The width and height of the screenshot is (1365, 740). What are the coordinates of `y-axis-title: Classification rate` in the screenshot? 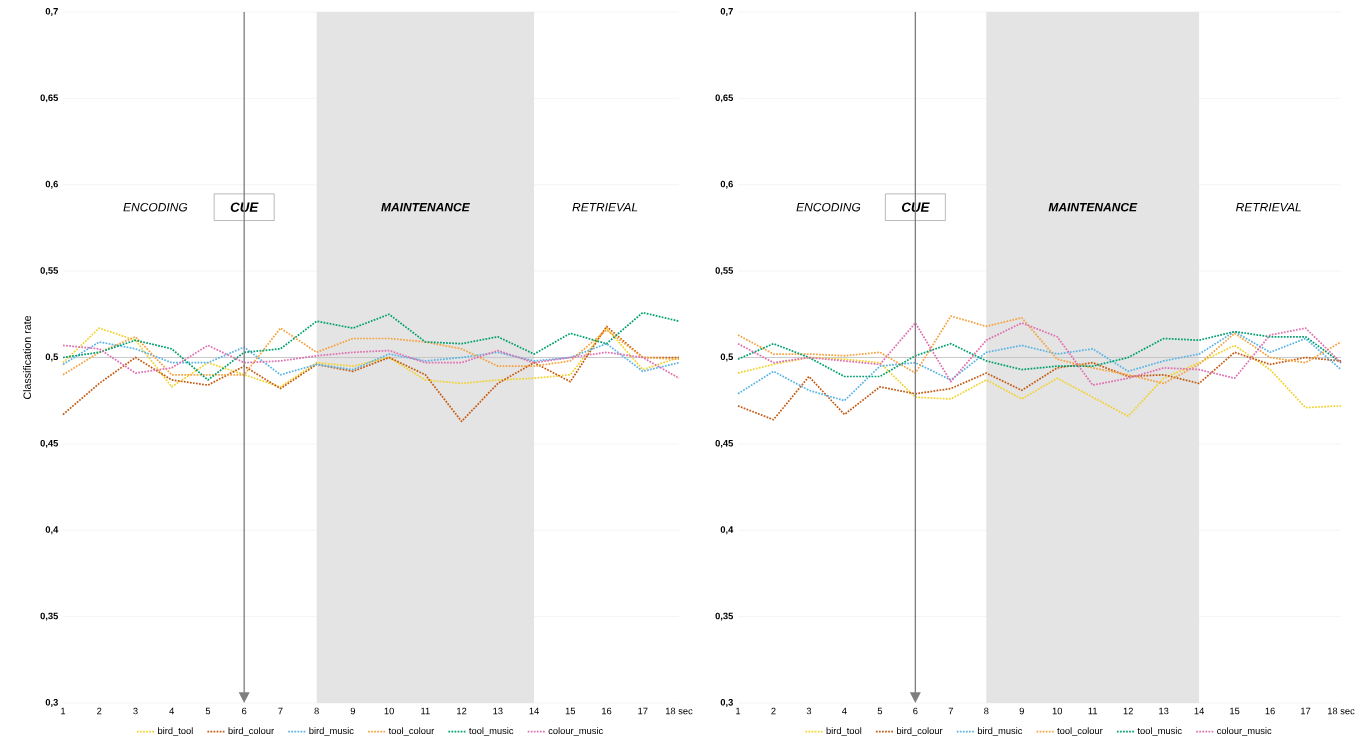 It's located at (27, 357).